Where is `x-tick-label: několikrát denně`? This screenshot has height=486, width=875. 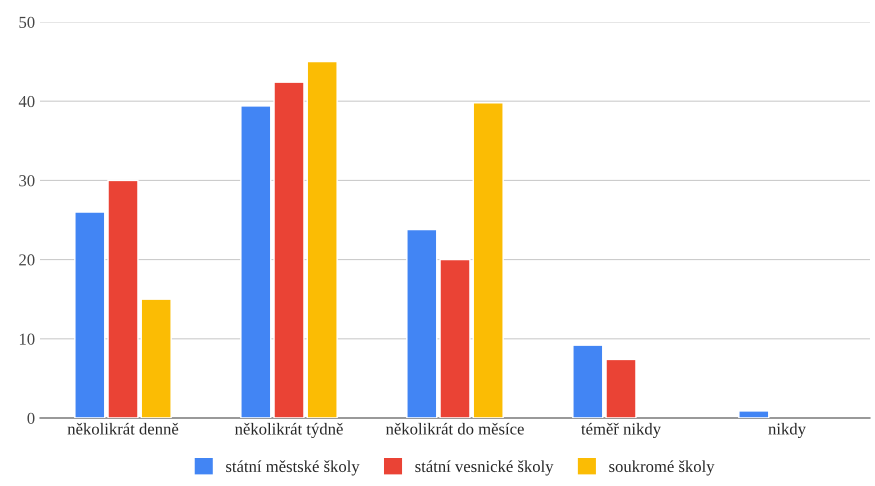 x-tick-label: několikrát denně is located at coordinates (123, 428).